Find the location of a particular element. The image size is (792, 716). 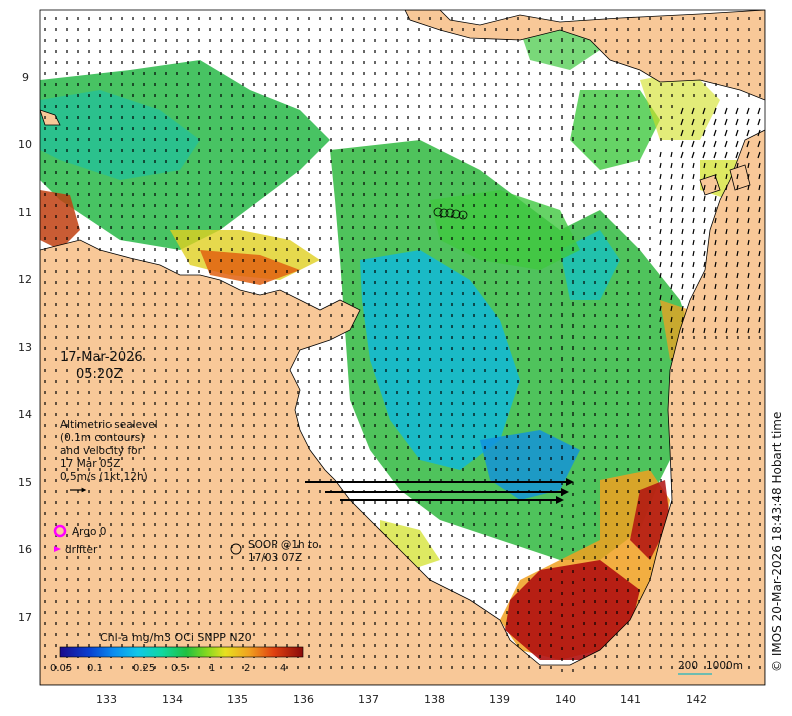

soop-label: SOOP @1h to is located at coordinates (283, 545).